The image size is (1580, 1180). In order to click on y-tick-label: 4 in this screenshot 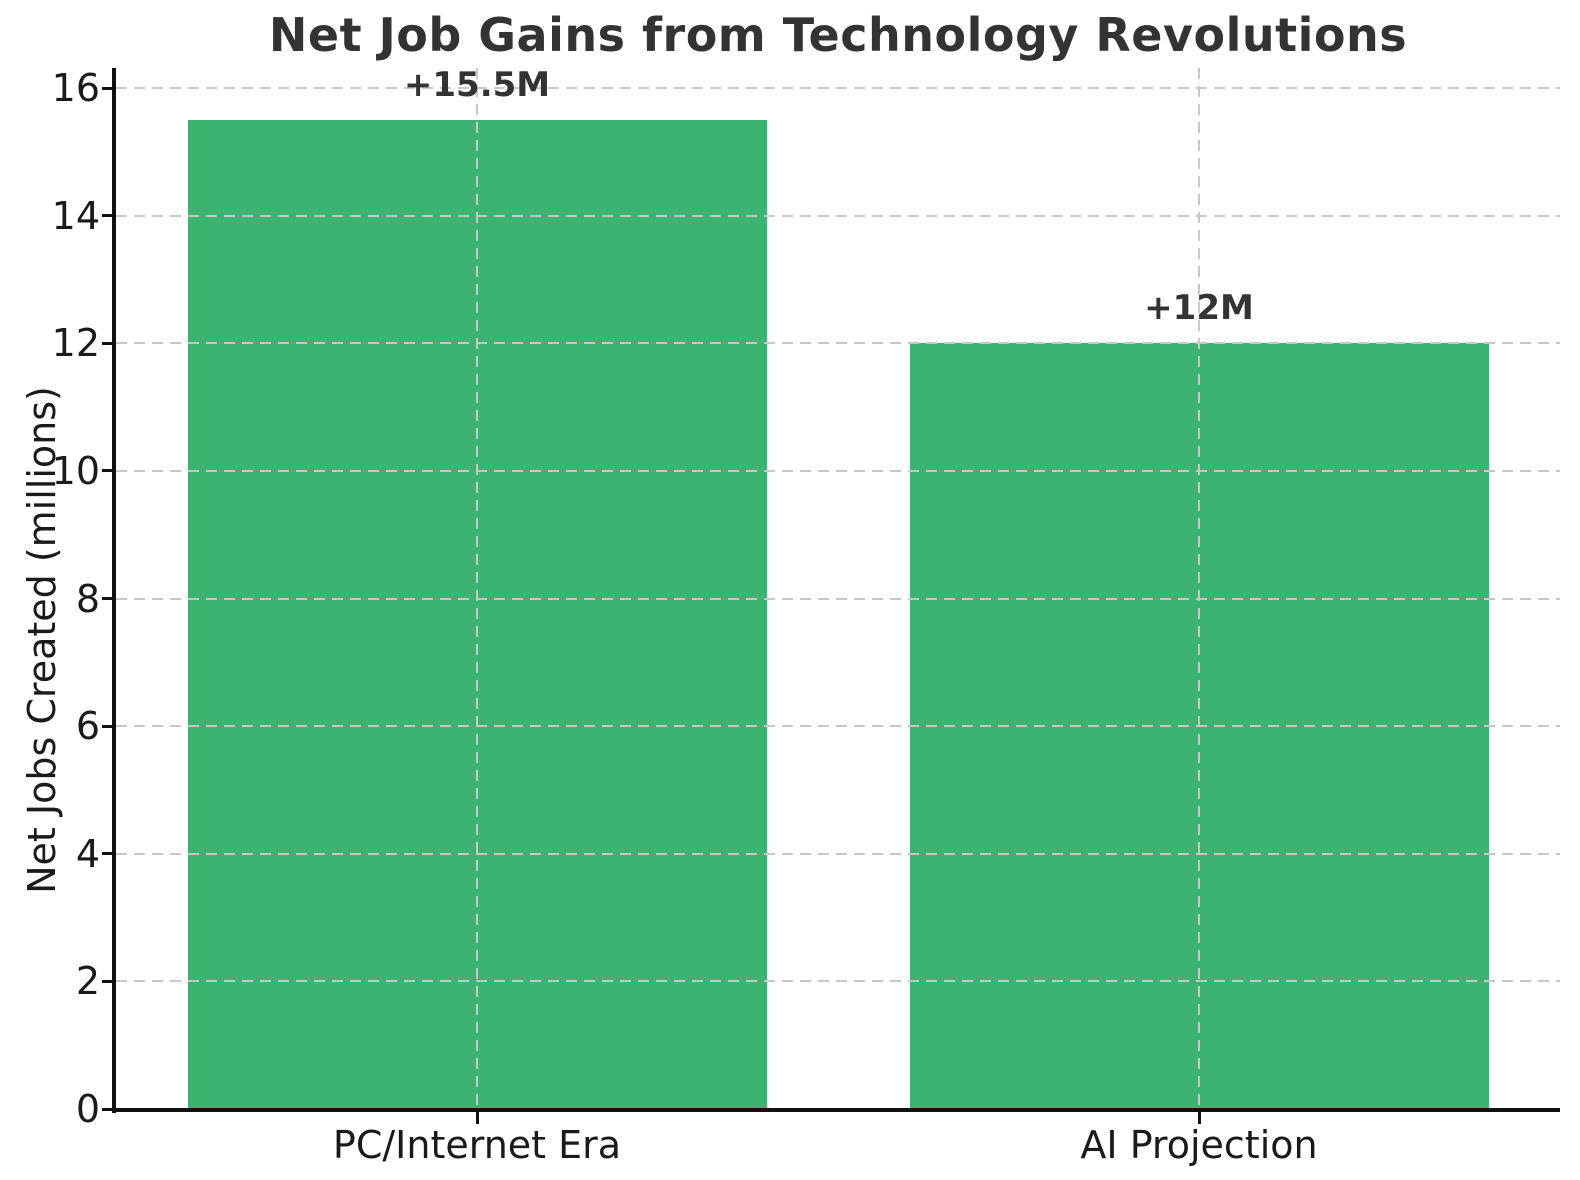, I will do `click(87, 853)`.